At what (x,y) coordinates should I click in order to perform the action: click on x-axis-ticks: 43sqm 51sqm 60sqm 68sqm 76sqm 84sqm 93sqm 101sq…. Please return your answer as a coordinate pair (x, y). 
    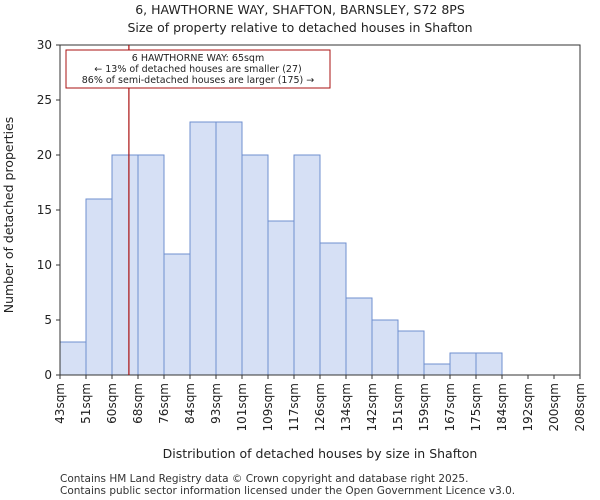
    Looking at the image, I should click on (320, 403).